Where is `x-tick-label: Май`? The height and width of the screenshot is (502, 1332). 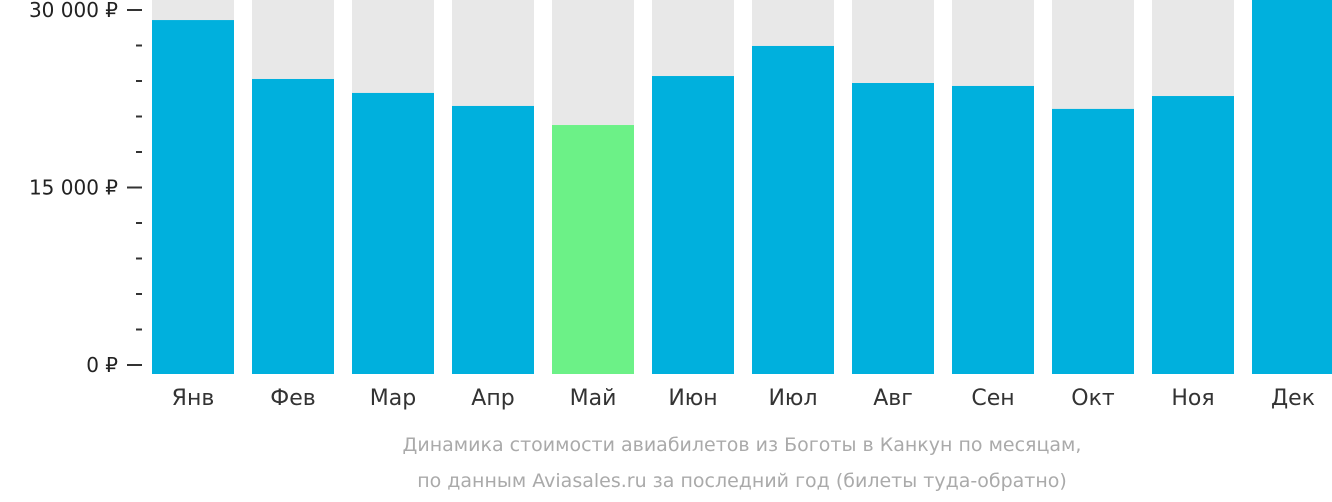 x-tick-label: Май is located at coordinates (593, 398).